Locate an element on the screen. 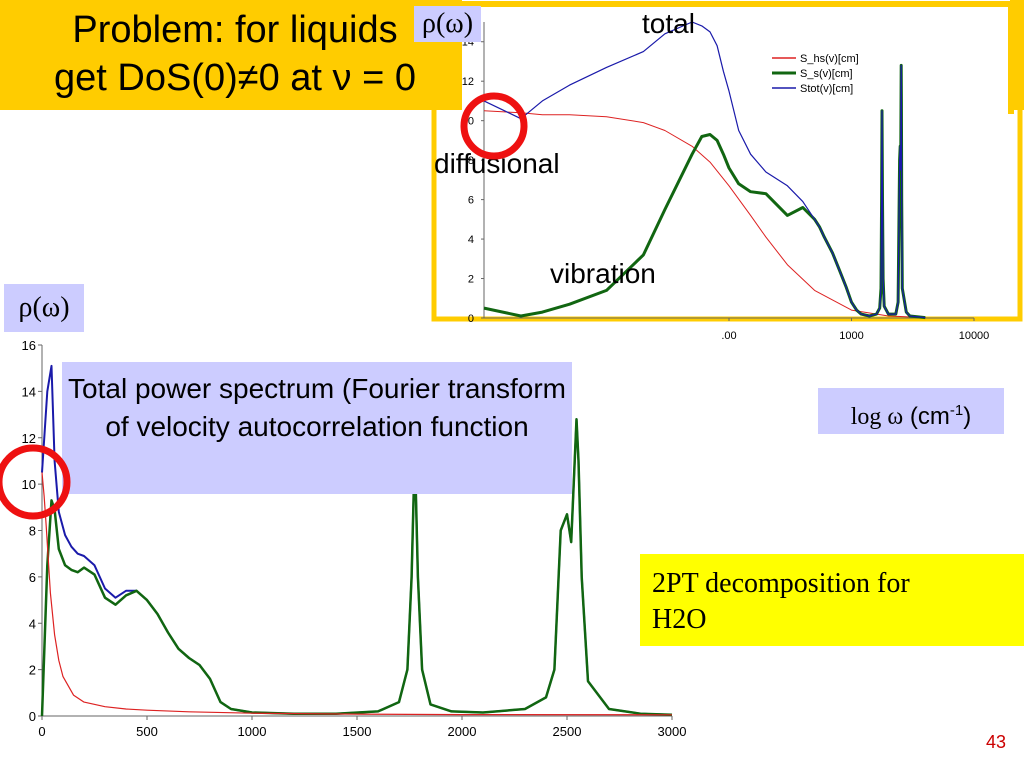 Image resolution: width=1024 pixels, height=768 pixels. x-tick-label: 0 is located at coordinates (41, 731).